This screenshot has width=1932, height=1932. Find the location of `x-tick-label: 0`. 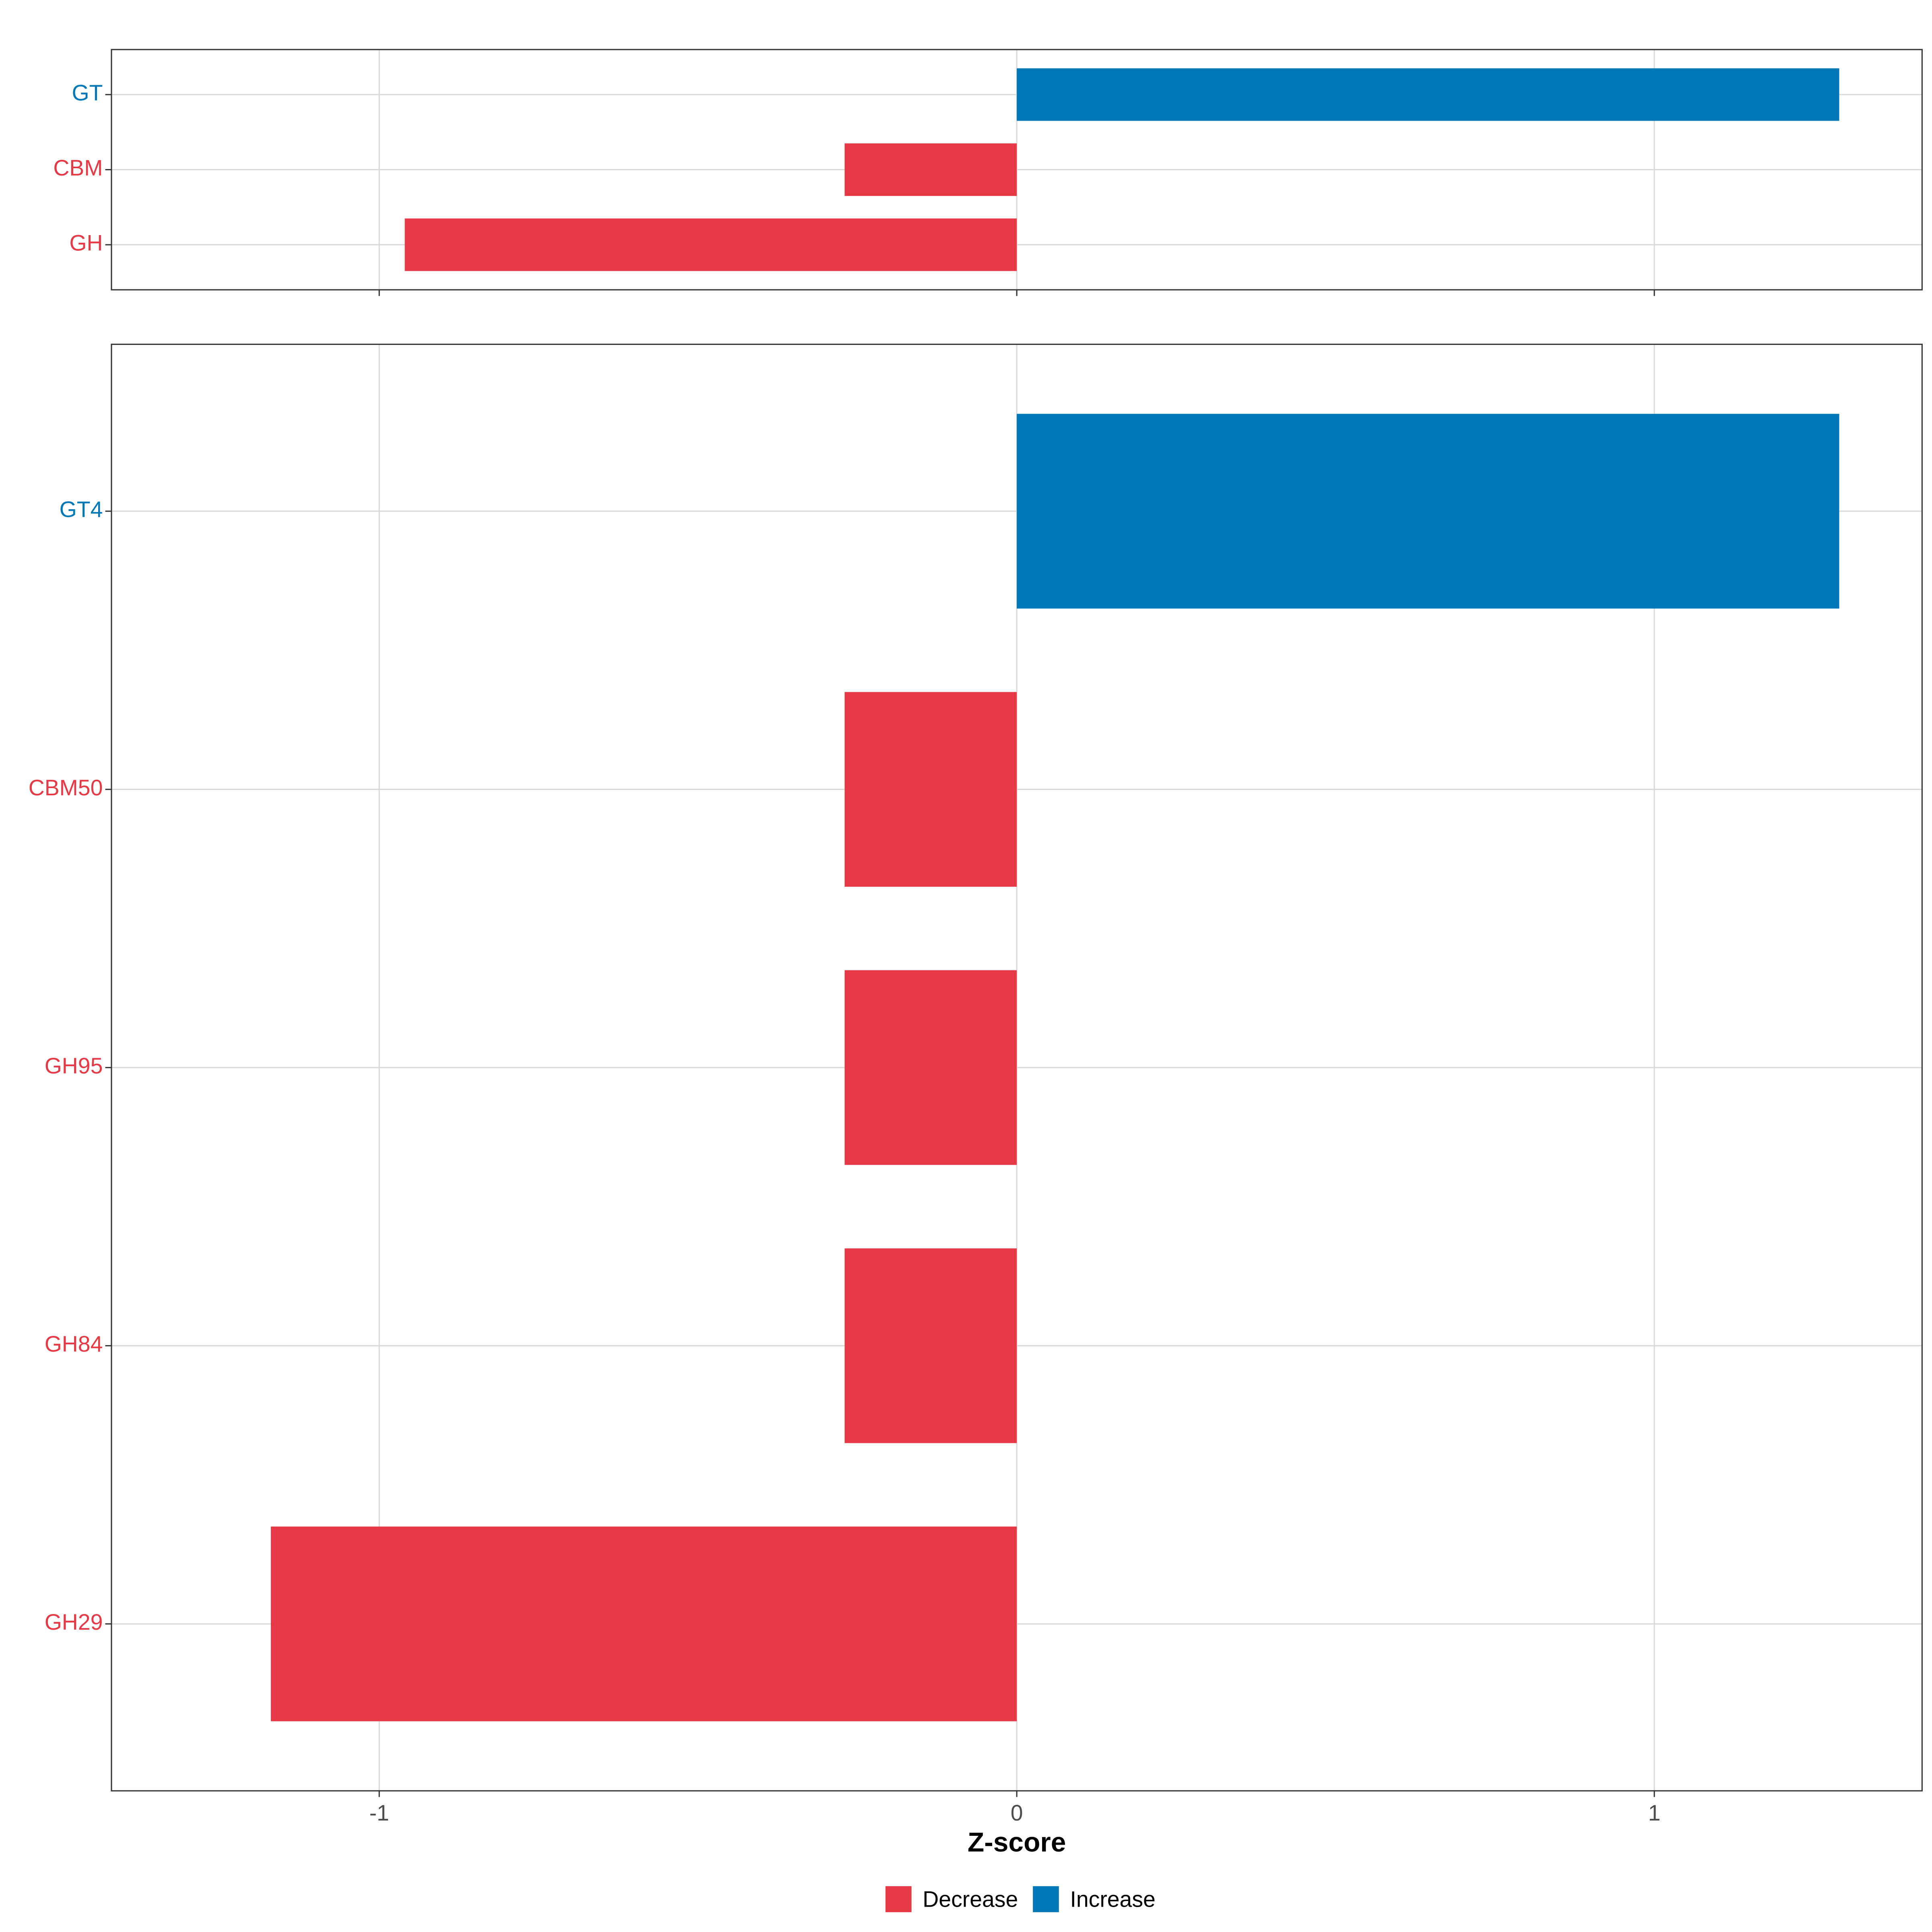

x-tick-label: 0 is located at coordinates (1017, 1812).